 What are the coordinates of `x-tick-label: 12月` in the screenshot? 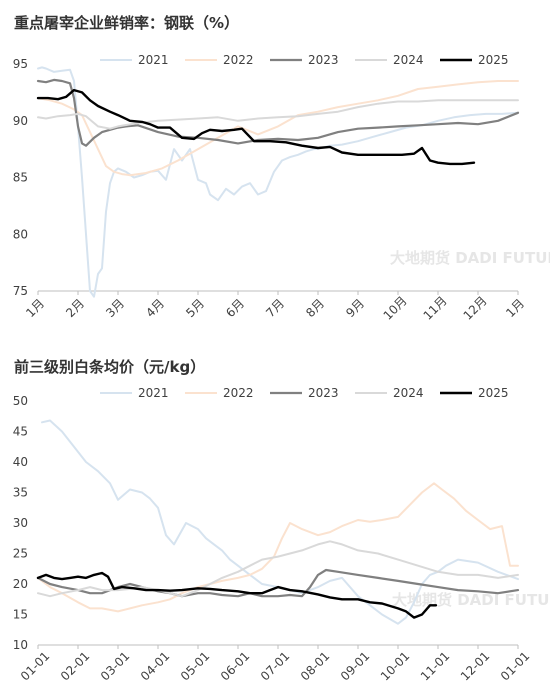 It's located at (475, 308).